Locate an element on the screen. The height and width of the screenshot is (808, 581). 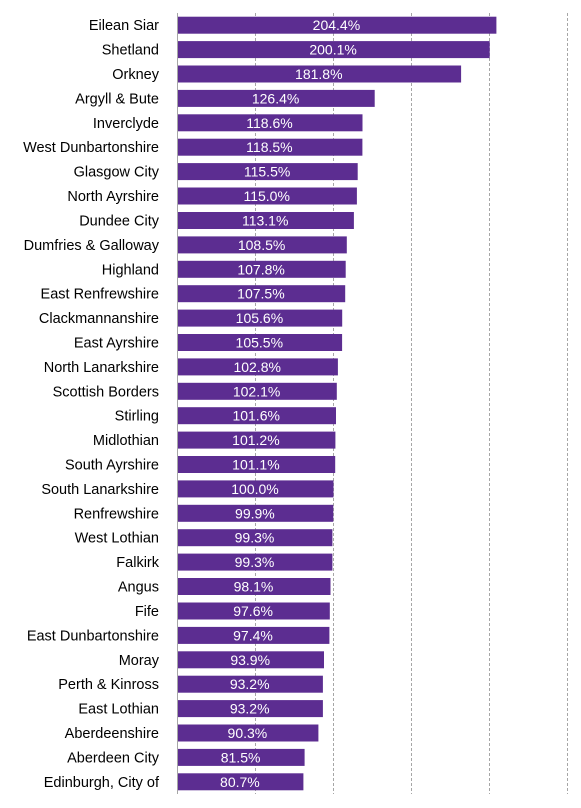
value-label: 115.0% is located at coordinates (266, 196).